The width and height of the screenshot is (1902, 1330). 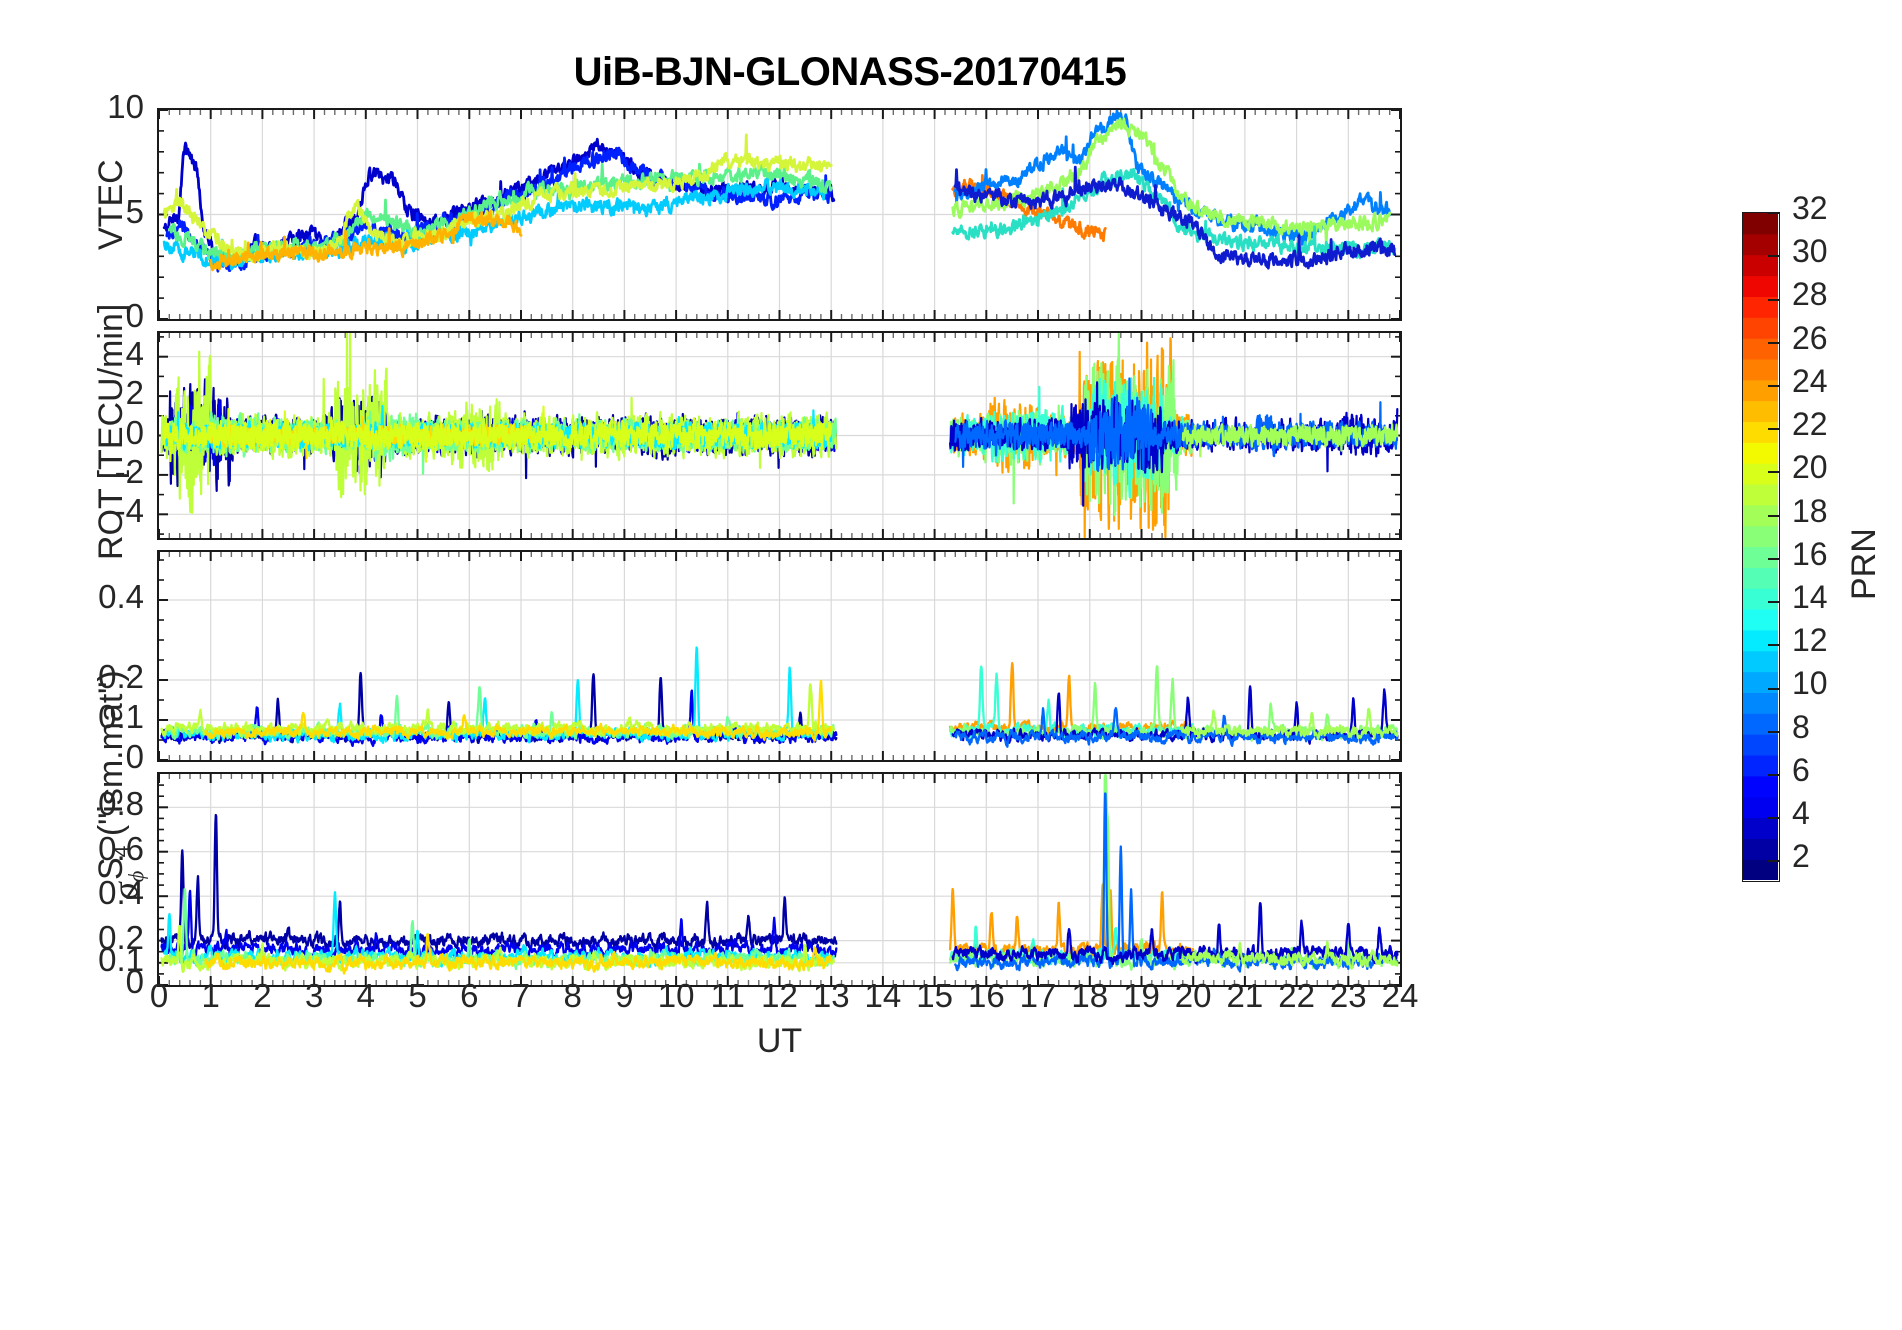 I want to click on xtick-9: 9, so click(x=624, y=995).